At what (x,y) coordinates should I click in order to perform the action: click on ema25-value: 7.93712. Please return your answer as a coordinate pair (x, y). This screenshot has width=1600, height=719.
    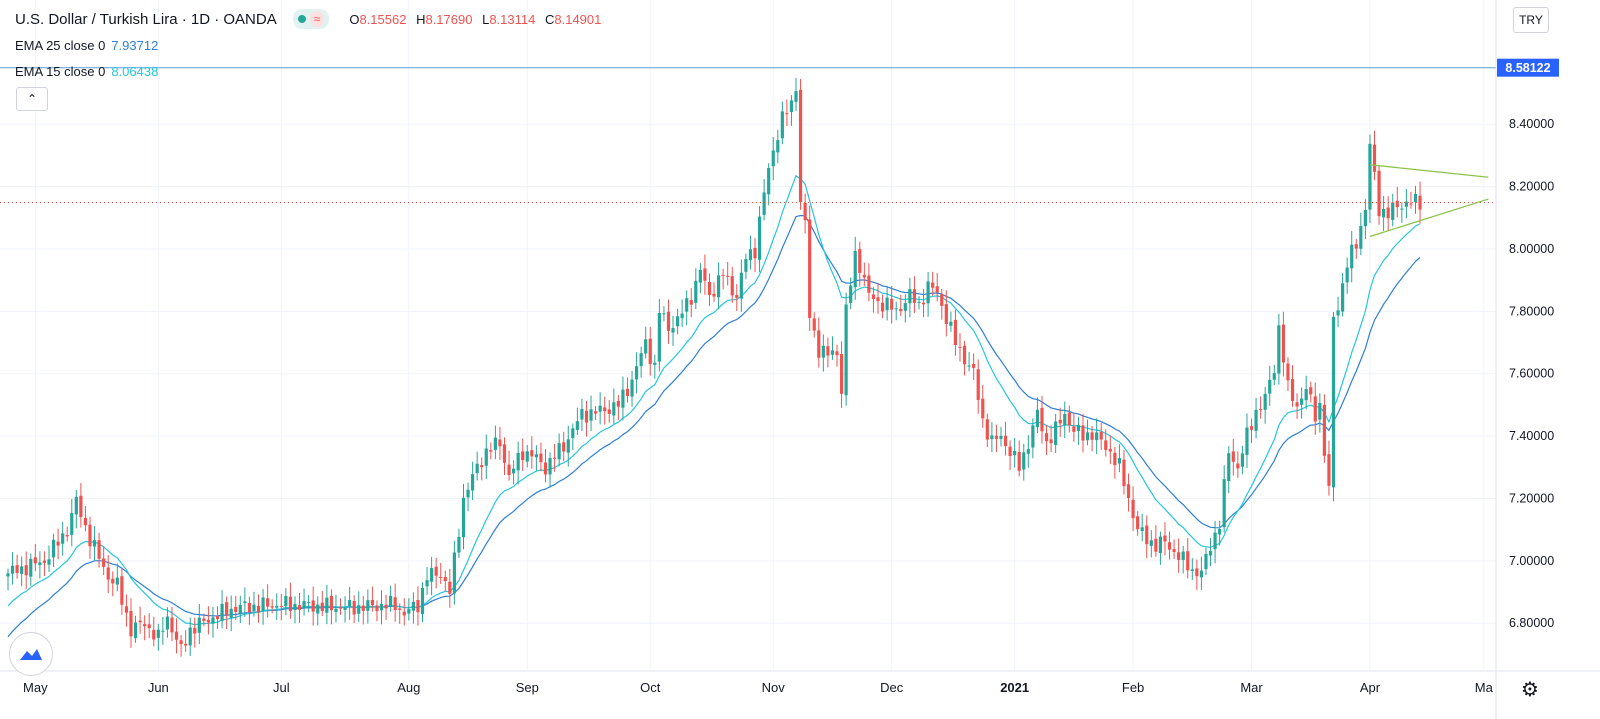
    Looking at the image, I should click on (135, 45).